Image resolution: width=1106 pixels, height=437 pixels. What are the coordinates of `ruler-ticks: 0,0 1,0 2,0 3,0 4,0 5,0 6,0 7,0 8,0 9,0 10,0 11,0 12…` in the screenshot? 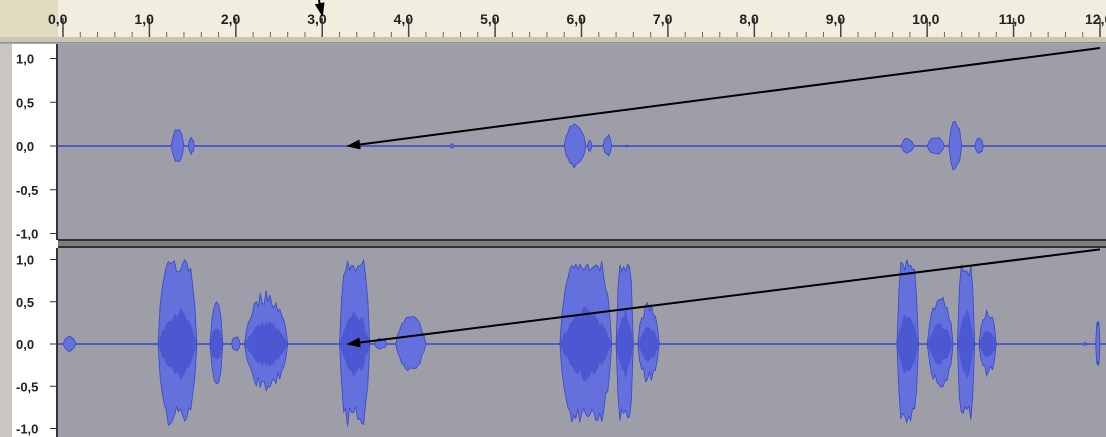 It's located at (577, 24).